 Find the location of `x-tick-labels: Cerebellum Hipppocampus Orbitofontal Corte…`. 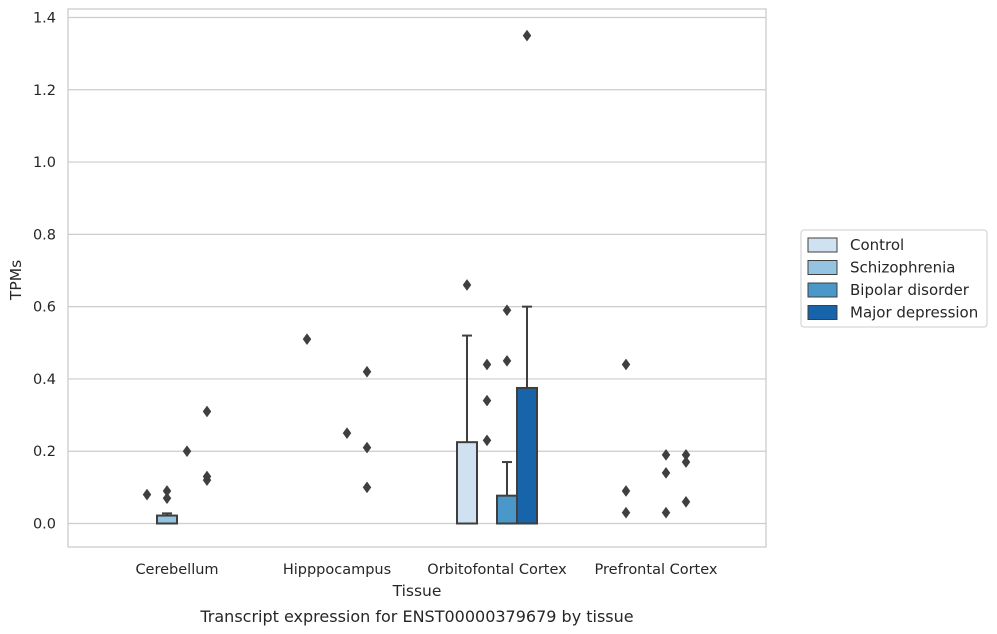

x-tick-labels: Cerebellum Hipppocampus Orbitofontal Corte… is located at coordinates (426, 570).